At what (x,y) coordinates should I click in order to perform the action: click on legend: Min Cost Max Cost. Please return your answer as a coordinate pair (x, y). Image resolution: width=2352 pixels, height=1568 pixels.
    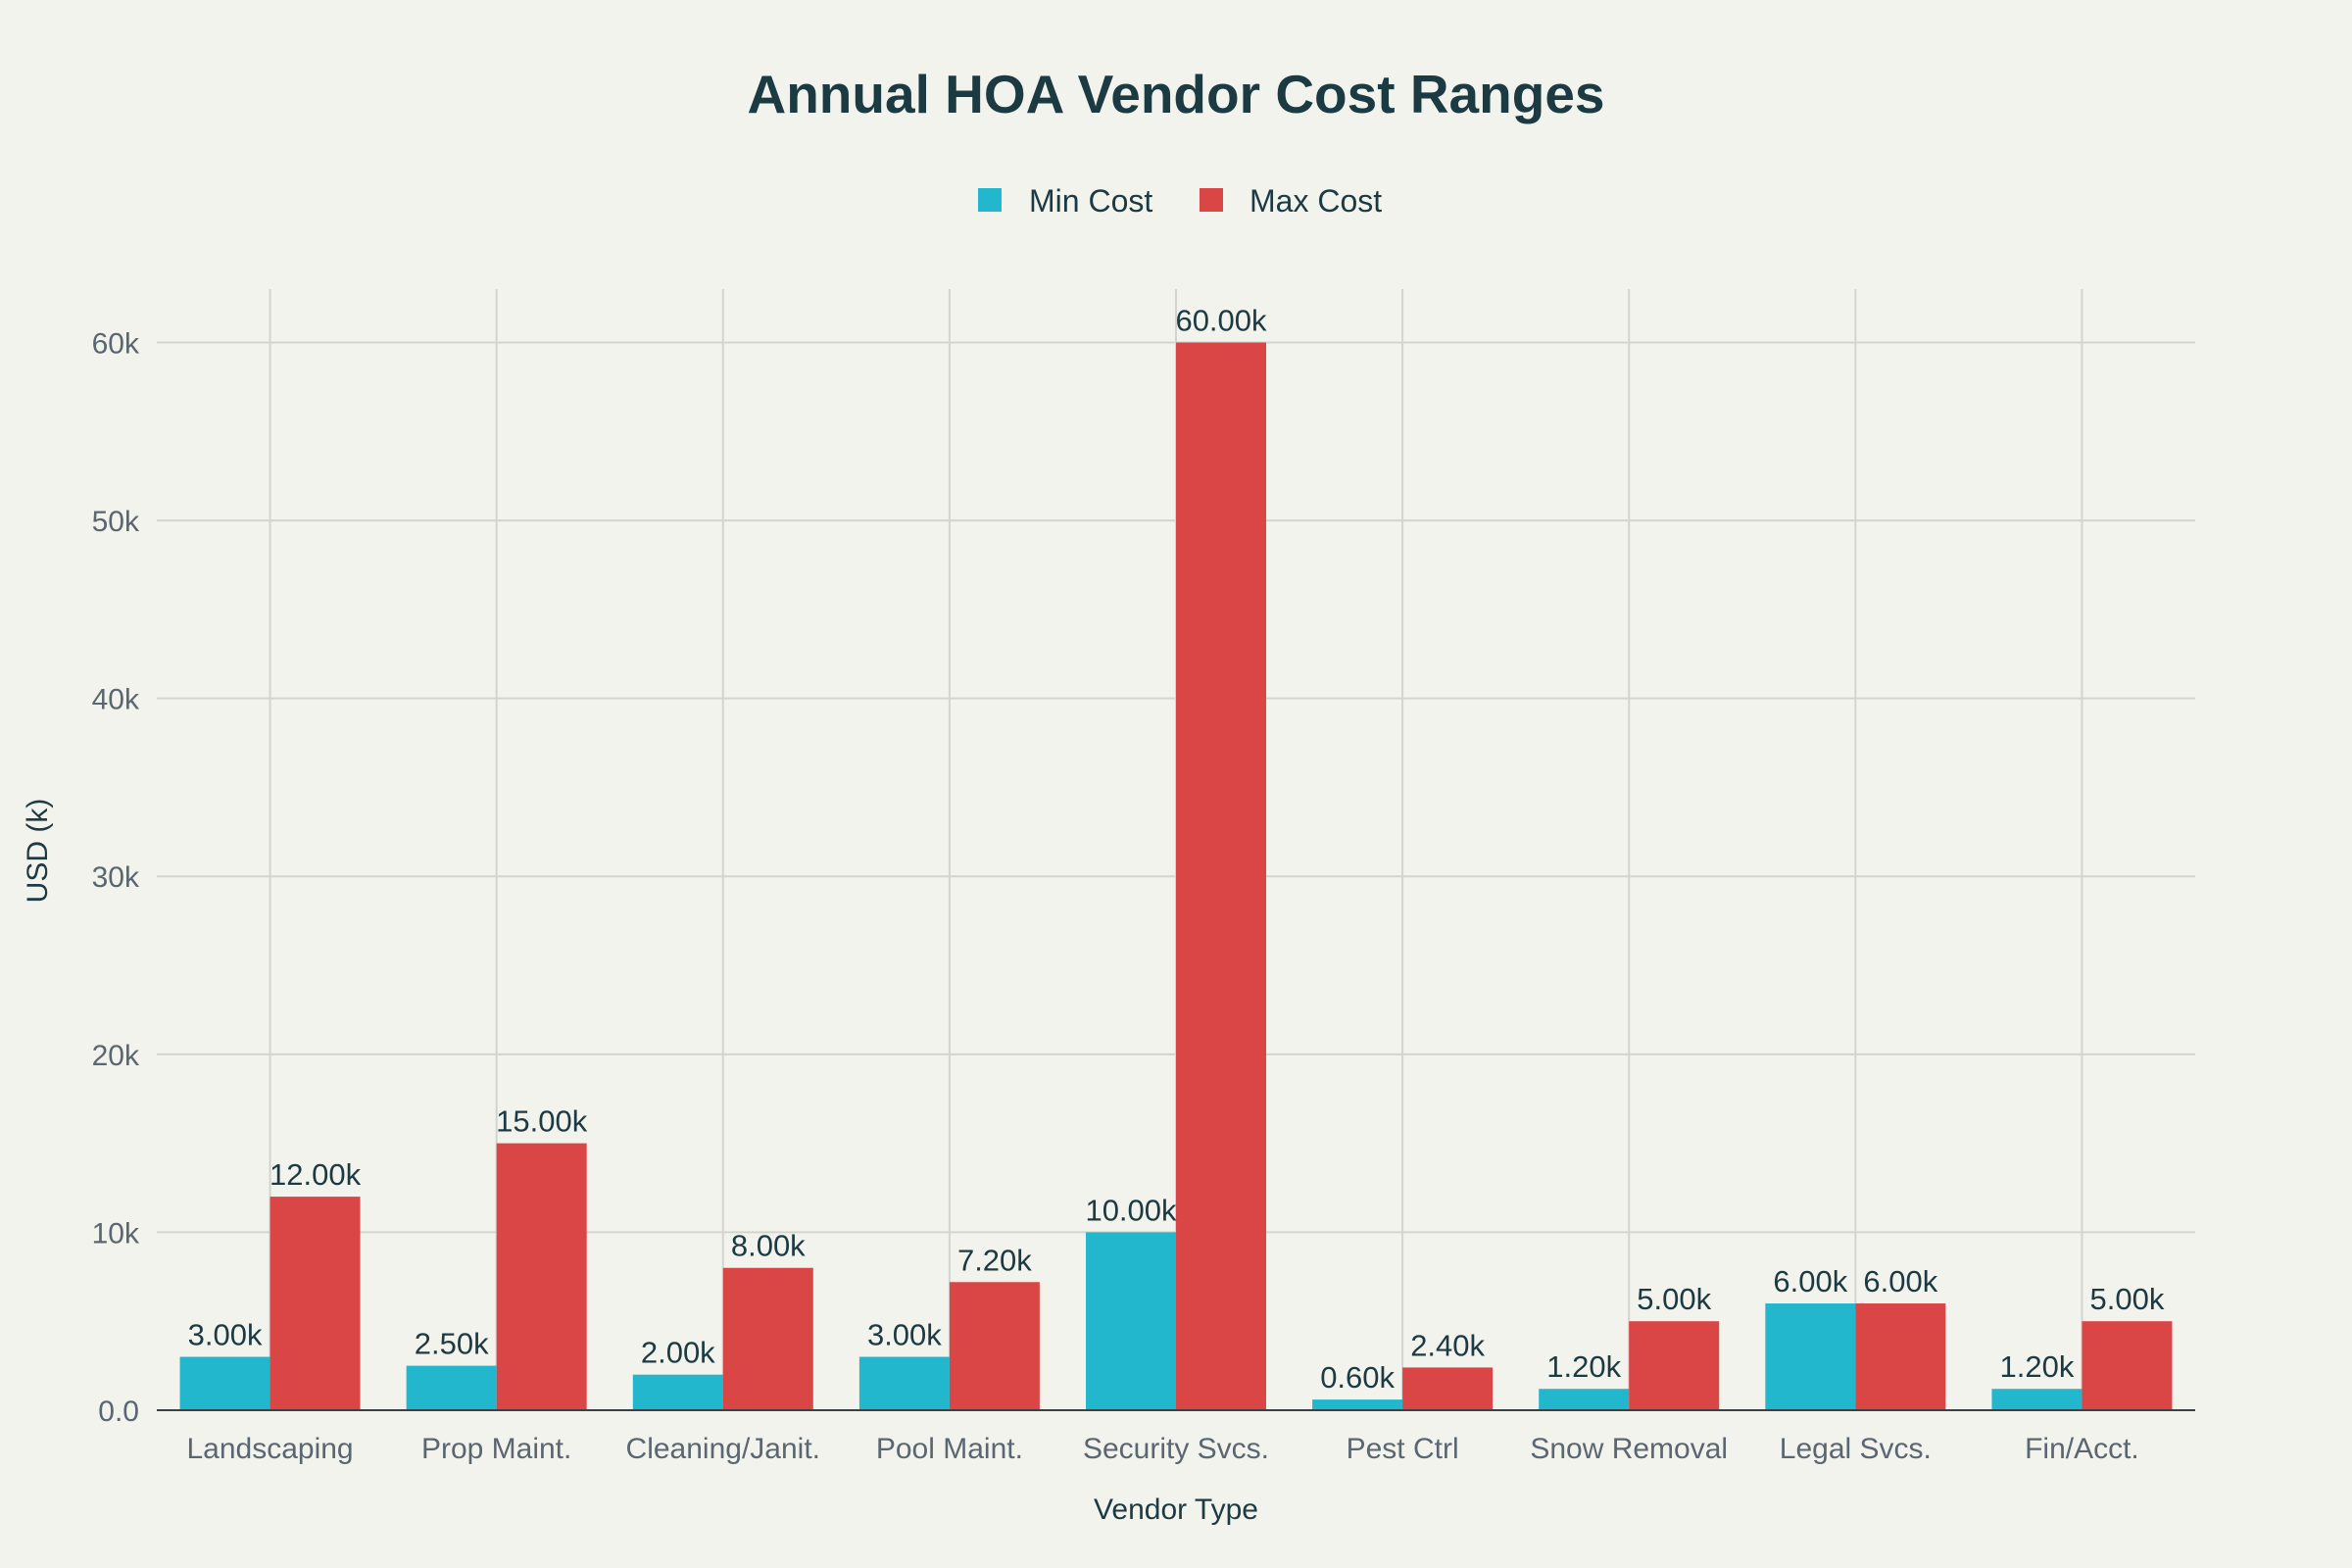
    Looking at the image, I should click on (1180, 201).